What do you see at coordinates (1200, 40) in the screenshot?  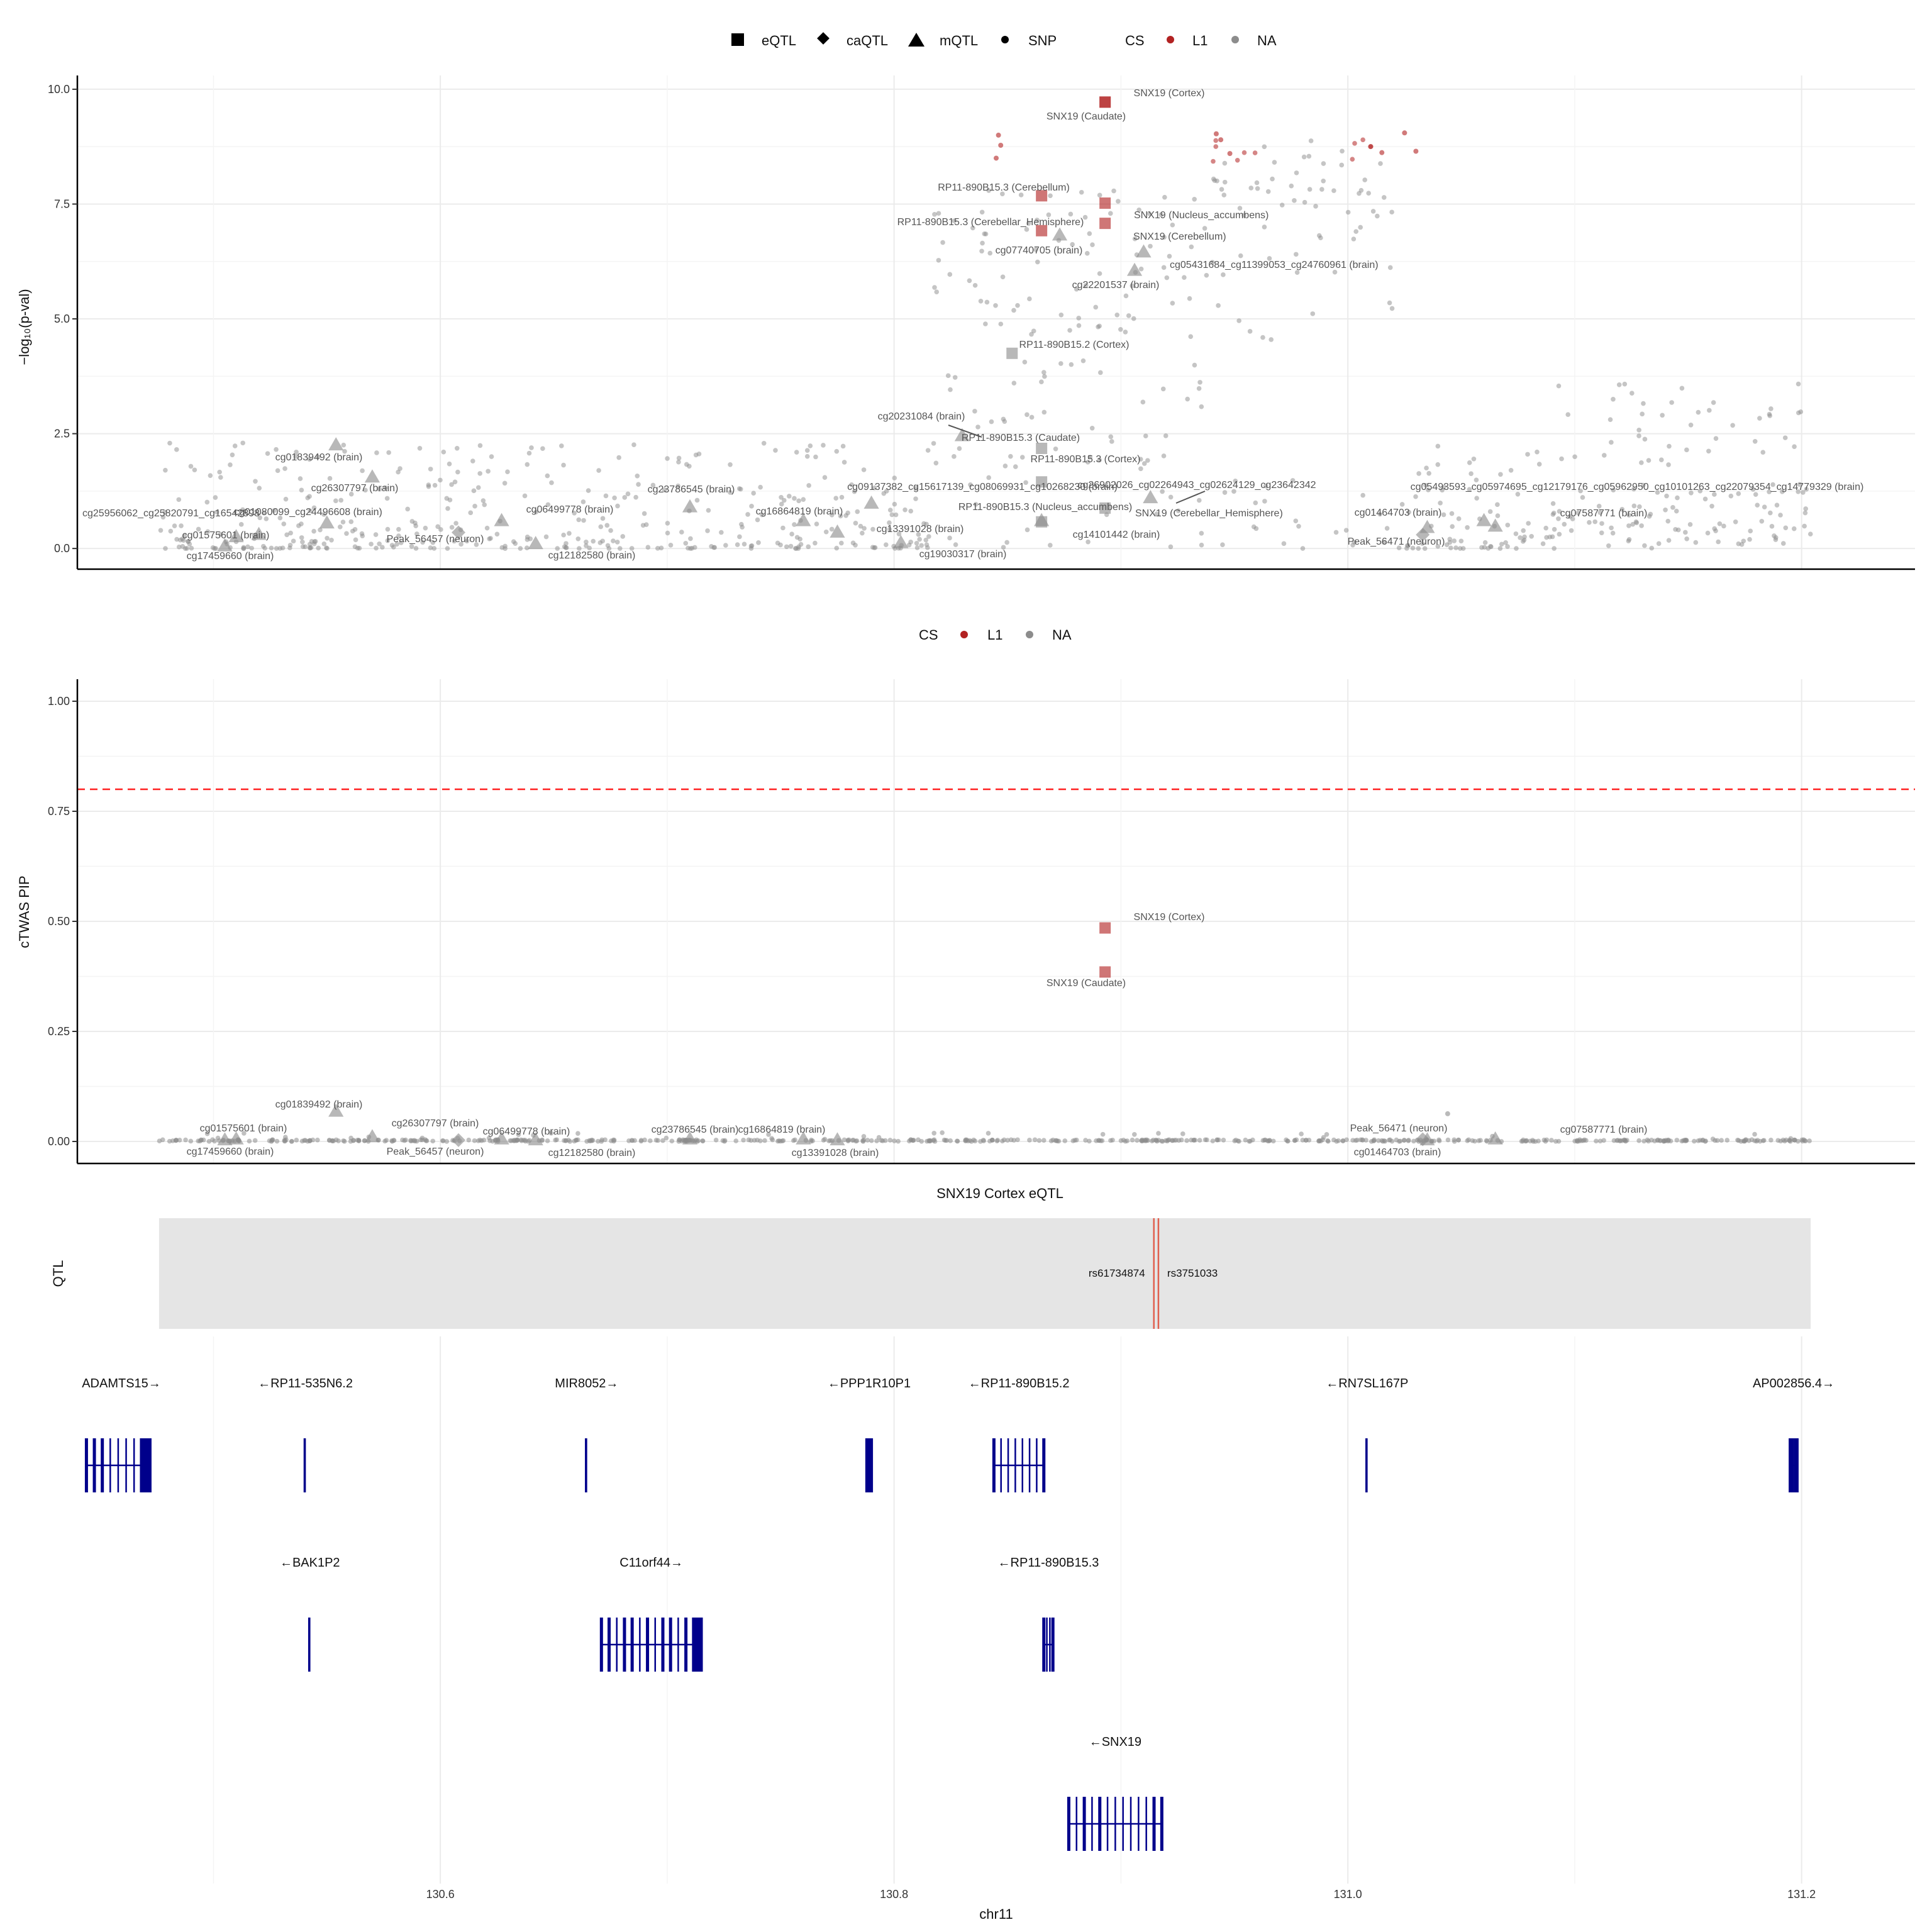 I see `legend-cs-l1-label: L1` at bounding box center [1200, 40].